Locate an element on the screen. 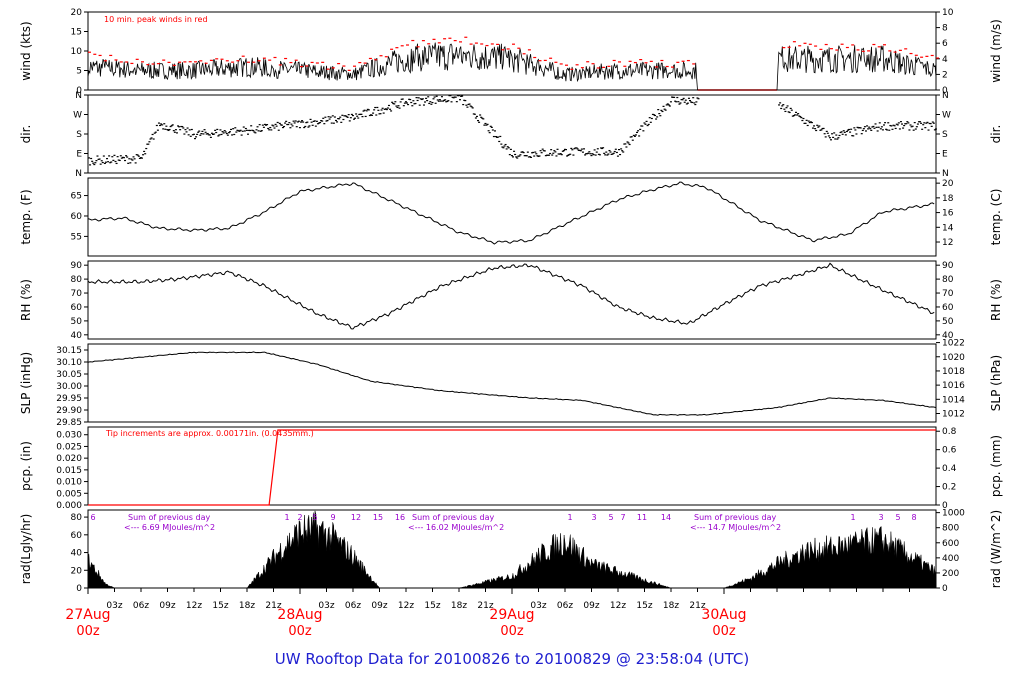 The width and height of the screenshot is (1024, 700). right-tick-label: 1016 is located at coordinates (953, 386).